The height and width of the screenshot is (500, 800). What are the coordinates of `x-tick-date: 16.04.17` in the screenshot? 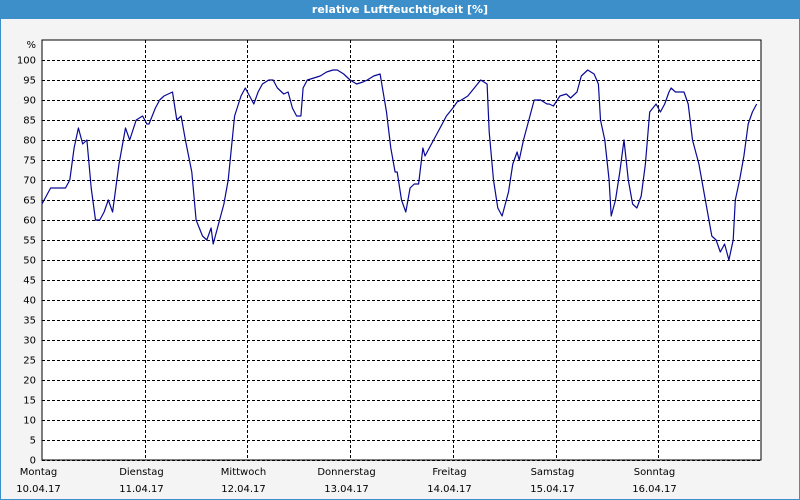 It's located at (654, 489).